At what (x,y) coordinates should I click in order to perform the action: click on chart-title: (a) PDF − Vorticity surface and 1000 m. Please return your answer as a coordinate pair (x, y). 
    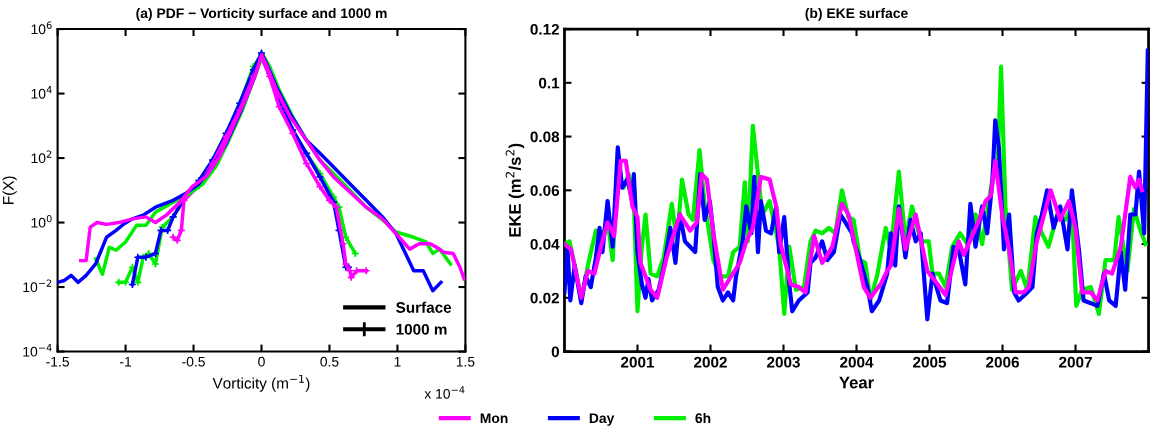
    Looking at the image, I should click on (261, 14).